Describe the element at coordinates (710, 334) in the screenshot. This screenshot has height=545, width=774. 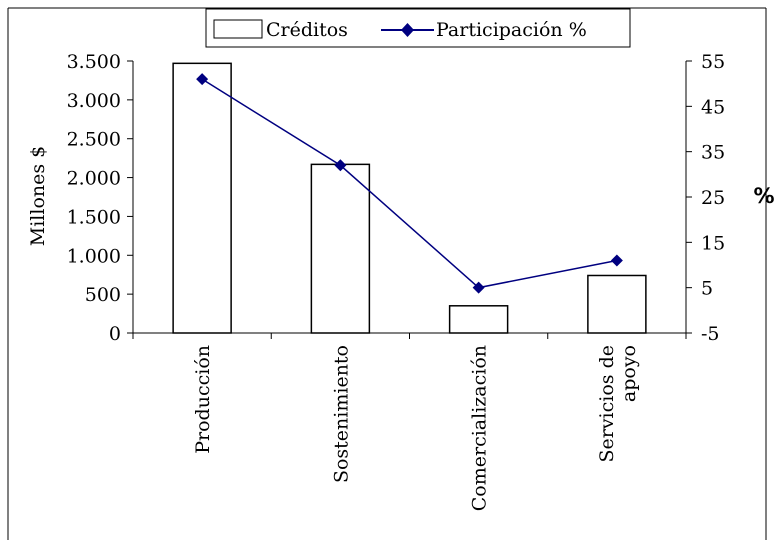
I see `y2-tick-label: -5` at that location.